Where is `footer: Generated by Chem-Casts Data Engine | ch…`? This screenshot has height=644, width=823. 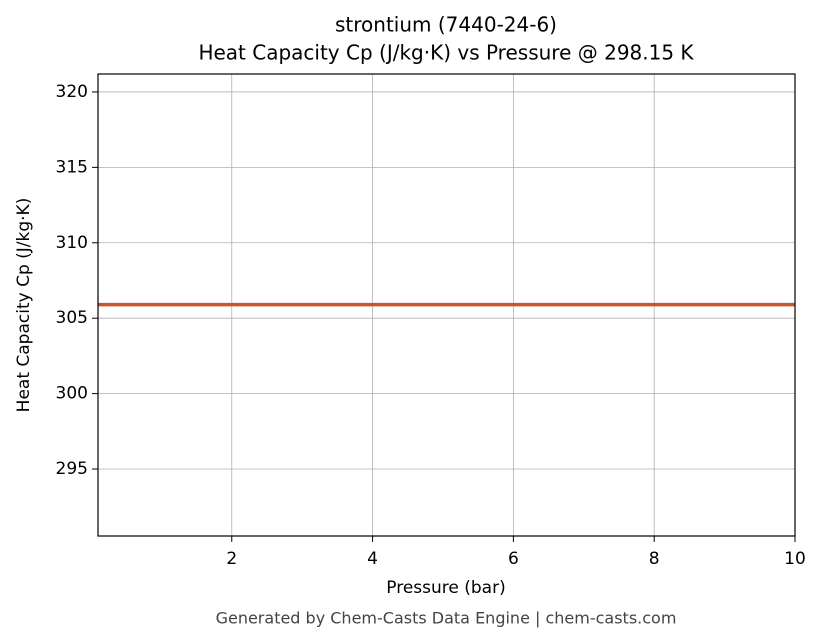
footer: Generated by Chem-Casts Data Engine | ch… is located at coordinates (446, 618).